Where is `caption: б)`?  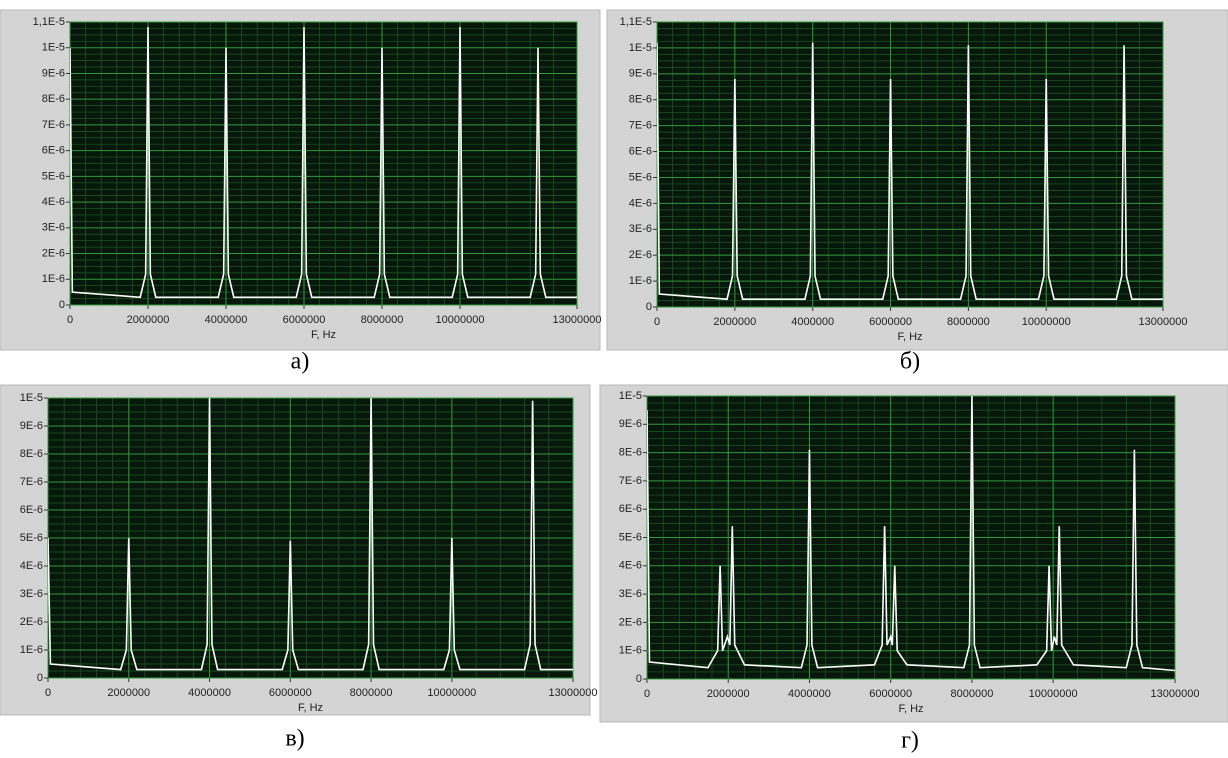
caption: б) is located at coordinates (910, 362).